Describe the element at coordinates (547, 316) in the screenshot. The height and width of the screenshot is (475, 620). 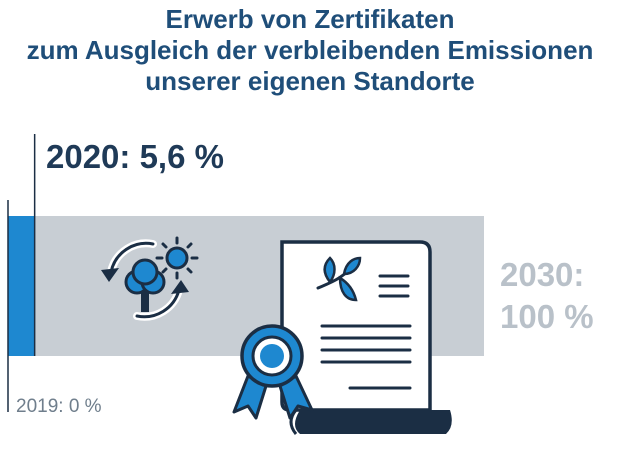
I see `label-2030-value: 100 %` at that location.